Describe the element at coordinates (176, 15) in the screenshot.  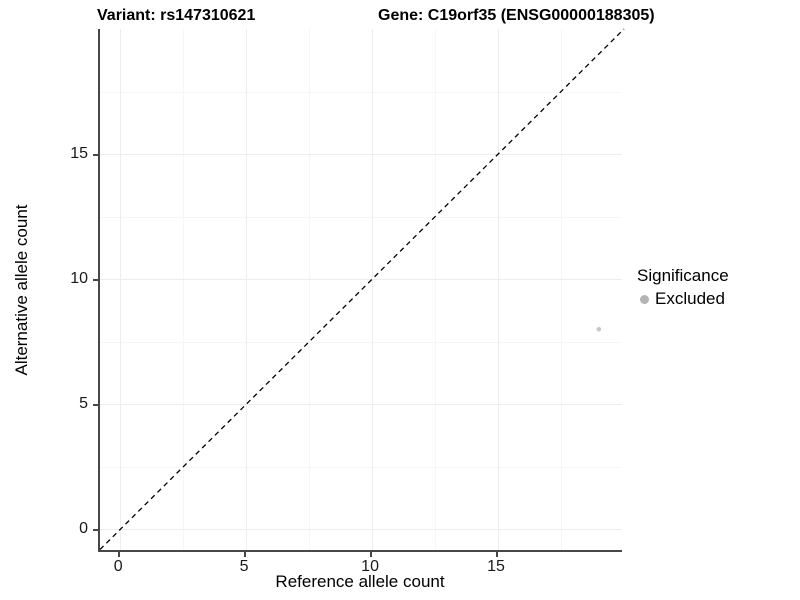
I see `plot-title-variant: Variant: rs147310621` at that location.